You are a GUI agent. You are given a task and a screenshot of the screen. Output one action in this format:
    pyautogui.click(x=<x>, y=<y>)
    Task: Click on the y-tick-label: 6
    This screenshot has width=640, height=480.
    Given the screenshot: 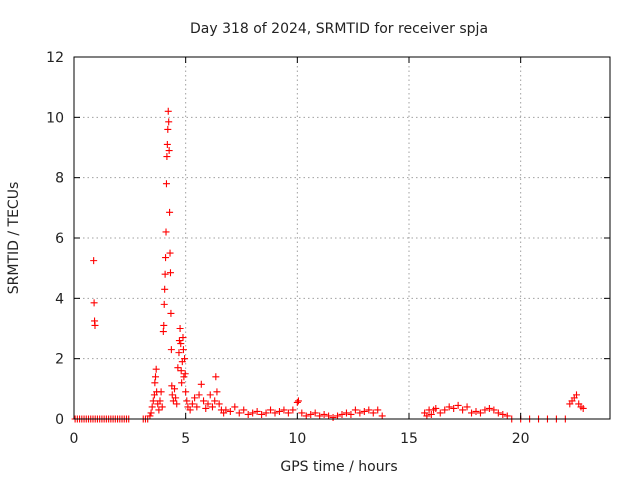 What is the action you would take?
    pyautogui.click(x=59, y=239)
    